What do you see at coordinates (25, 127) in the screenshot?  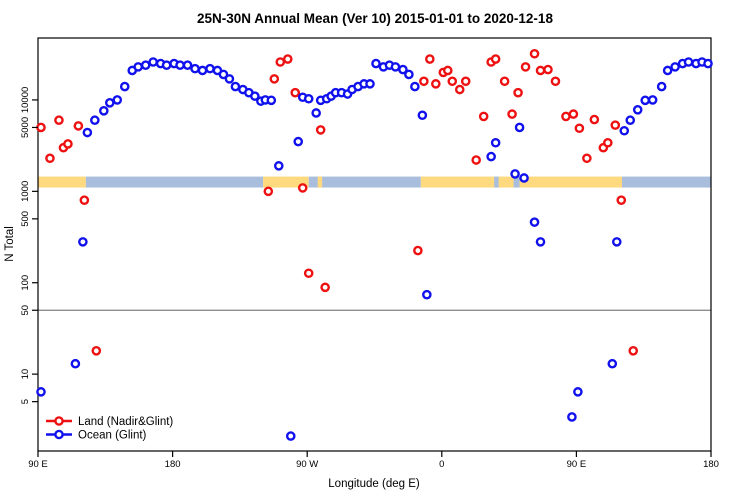 I see `y-tick-label: 5000` at bounding box center [25, 127].